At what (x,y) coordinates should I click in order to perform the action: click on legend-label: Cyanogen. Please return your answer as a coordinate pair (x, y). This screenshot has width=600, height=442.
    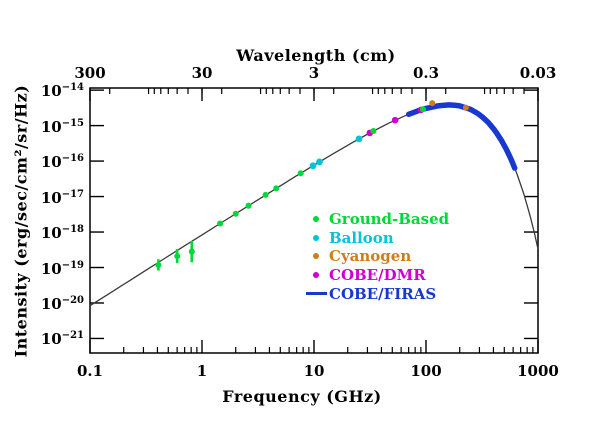
    Looking at the image, I should click on (370, 256).